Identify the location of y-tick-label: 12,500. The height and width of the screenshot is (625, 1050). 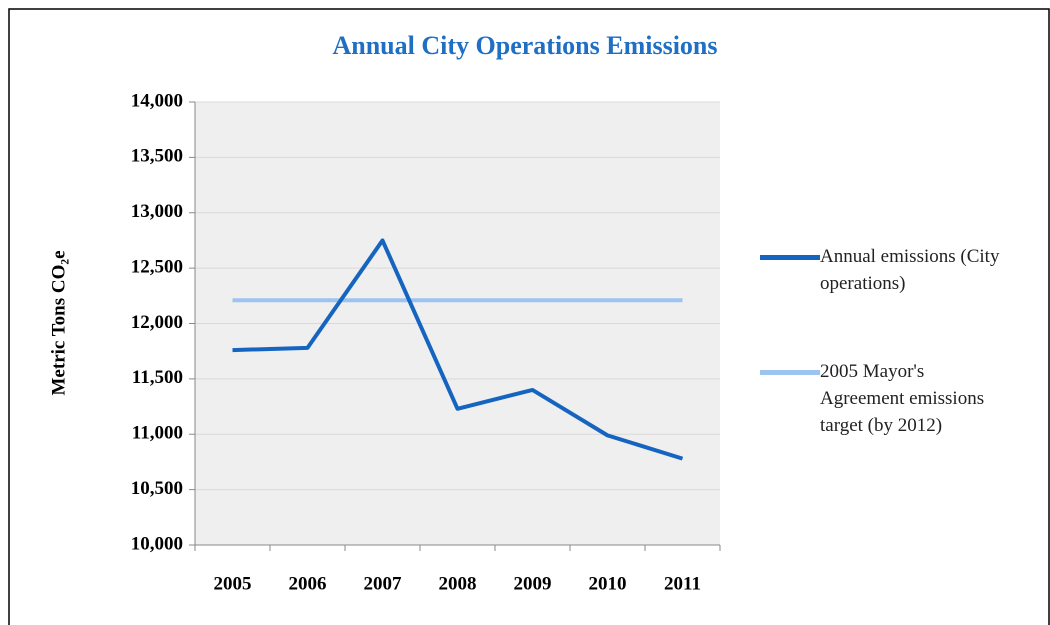
(157, 266).